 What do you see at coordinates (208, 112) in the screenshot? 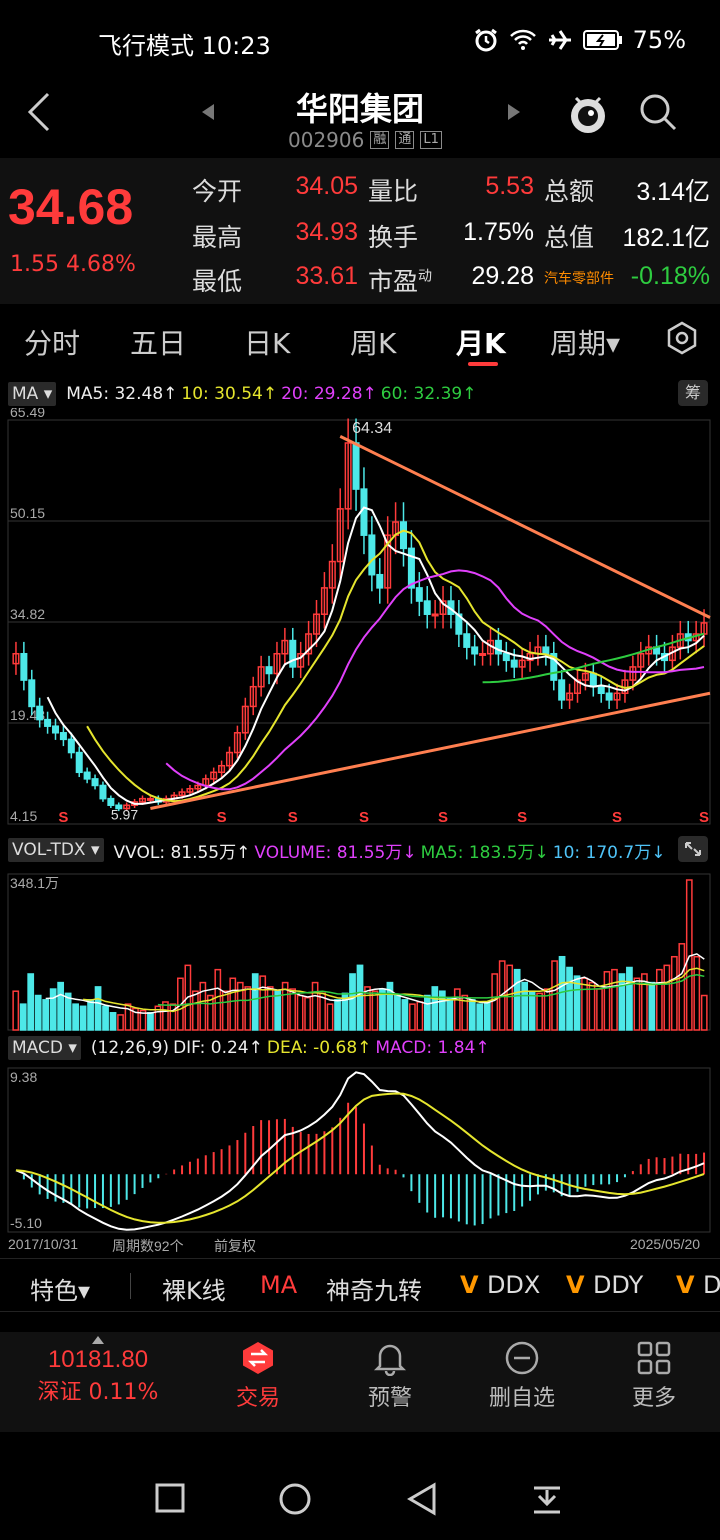
I see `prev-stock-icon` at bounding box center [208, 112].